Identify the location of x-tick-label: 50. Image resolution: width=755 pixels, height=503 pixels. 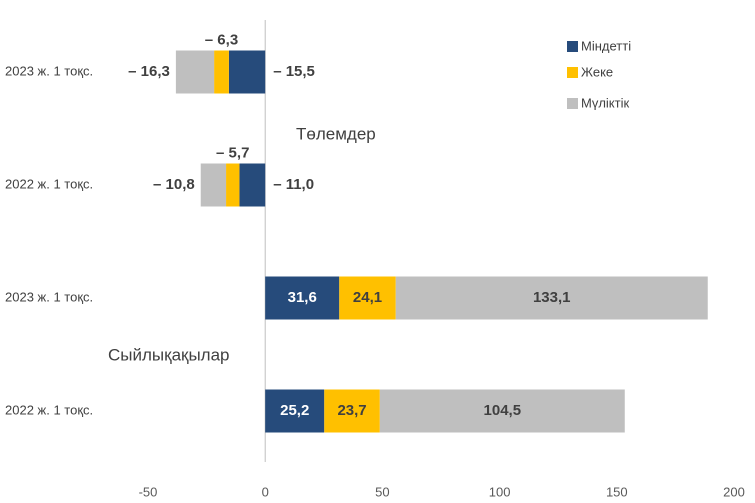
(382, 491).